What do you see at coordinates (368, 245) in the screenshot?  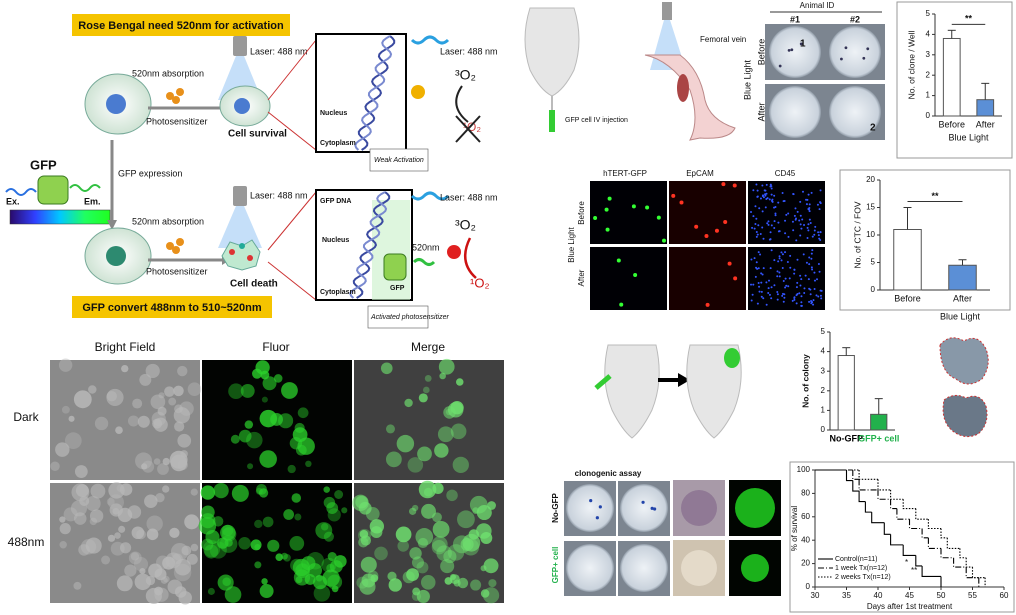 I see `strand` at bounding box center [368, 245].